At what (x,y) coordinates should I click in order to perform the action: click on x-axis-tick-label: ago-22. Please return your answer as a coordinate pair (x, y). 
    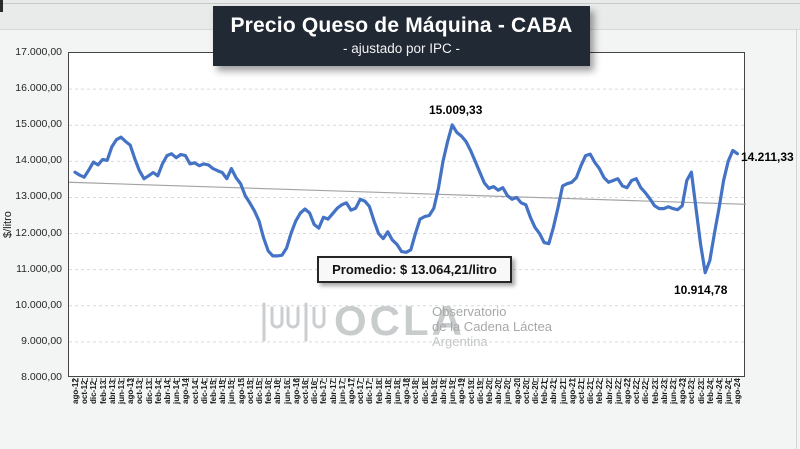
    Looking at the image, I should click on (627, 391).